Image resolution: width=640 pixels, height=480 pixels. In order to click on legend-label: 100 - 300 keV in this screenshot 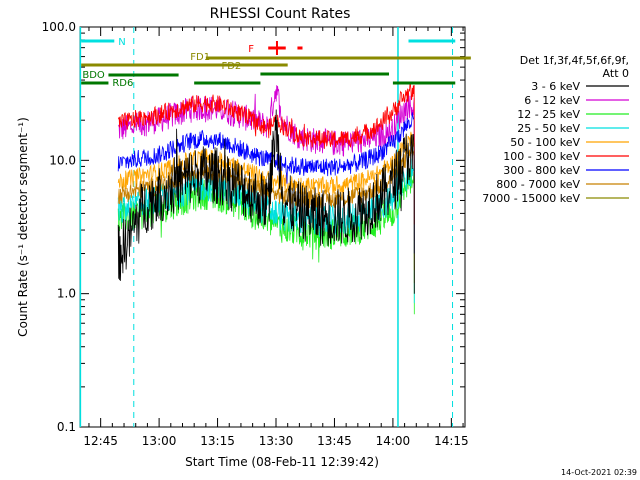, I will do `click(541, 156)`.